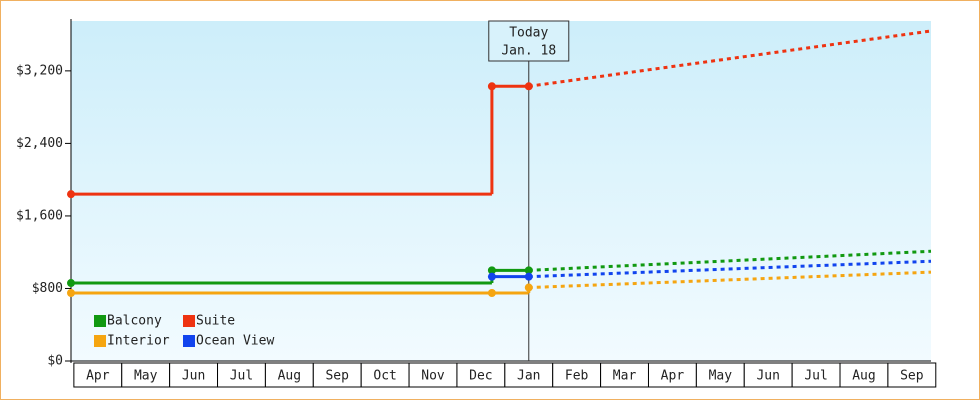 The image size is (980, 400). I want to click on x-tick-label: Mar, so click(625, 376).